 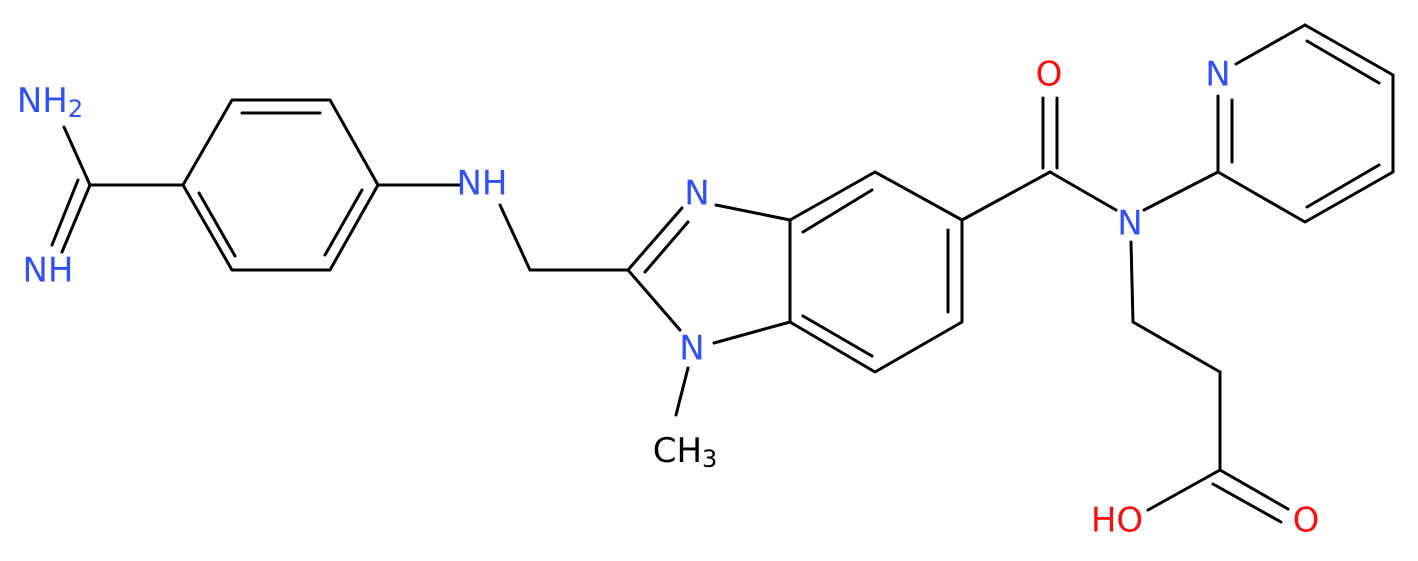 I want to click on atom-label: HO, so click(x=1117, y=521).